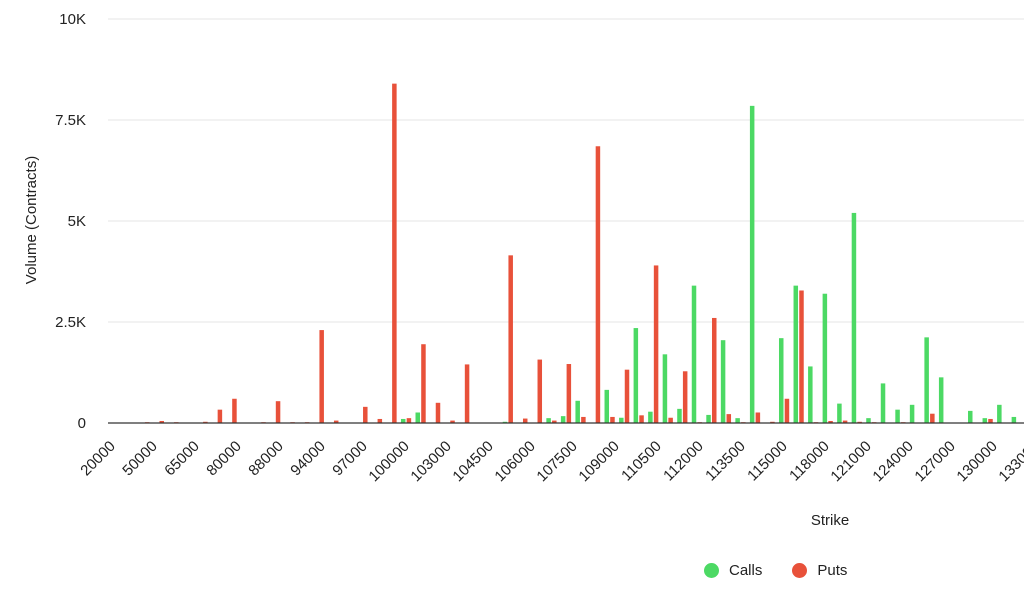 This screenshot has width=1024, height=600. What do you see at coordinates (72, 19) in the screenshot?
I see `y-tick-label: 10K` at bounding box center [72, 19].